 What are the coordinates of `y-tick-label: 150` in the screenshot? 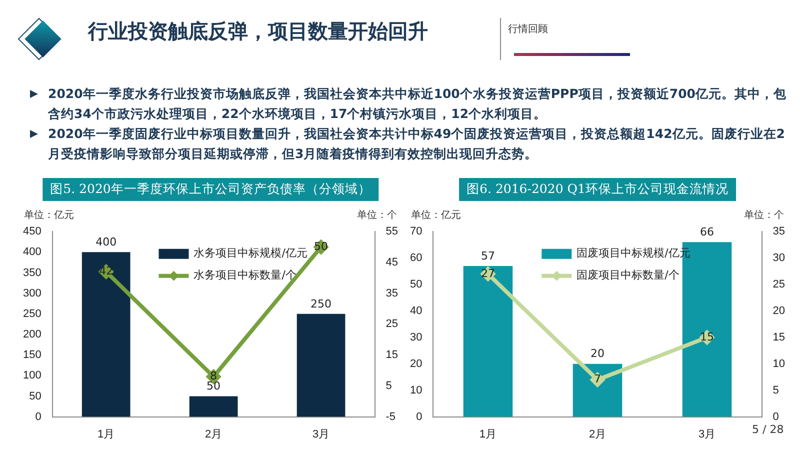 It's located at (32, 355).